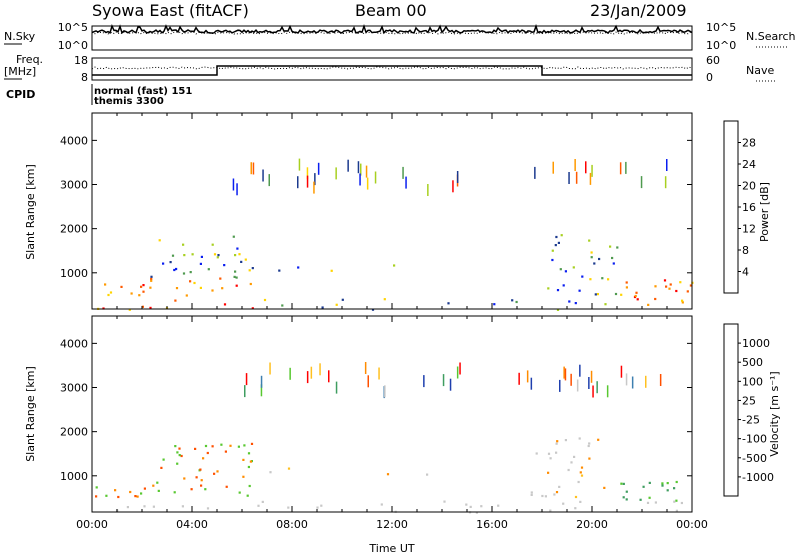 The width and height of the screenshot is (800, 554). What do you see at coordinates (713, 60) in the screenshot?
I see `nave-right-tick-top: 60` at bounding box center [713, 60].